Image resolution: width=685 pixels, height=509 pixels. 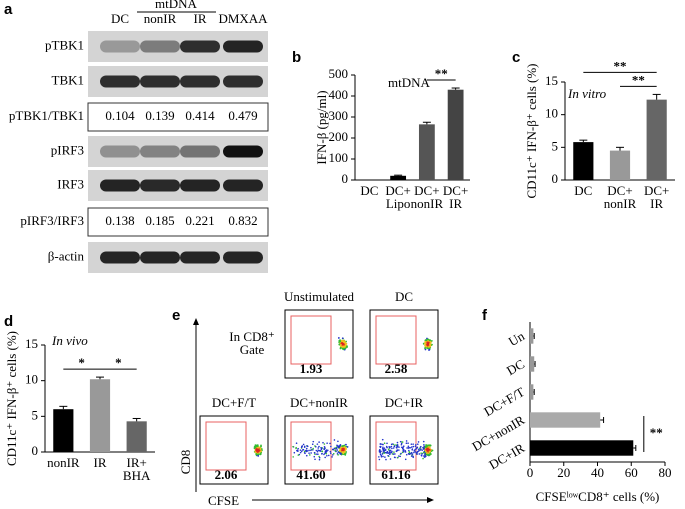 I want to click on ratio-value: 0.185, so click(x=159, y=220).